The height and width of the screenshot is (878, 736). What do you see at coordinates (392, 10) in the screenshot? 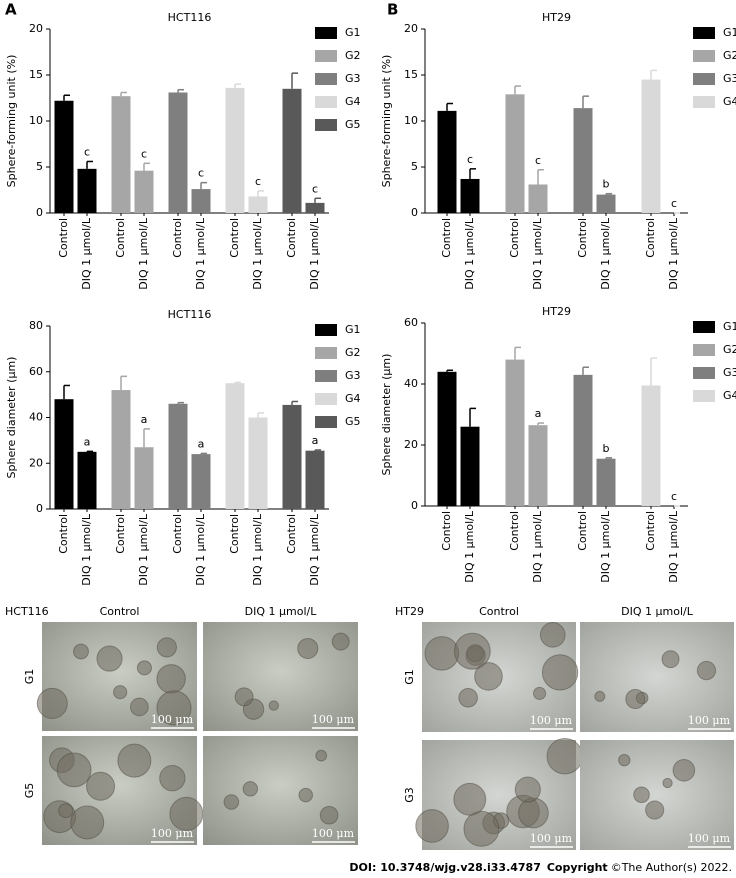
I see `panel-label: B` at bounding box center [392, 10].